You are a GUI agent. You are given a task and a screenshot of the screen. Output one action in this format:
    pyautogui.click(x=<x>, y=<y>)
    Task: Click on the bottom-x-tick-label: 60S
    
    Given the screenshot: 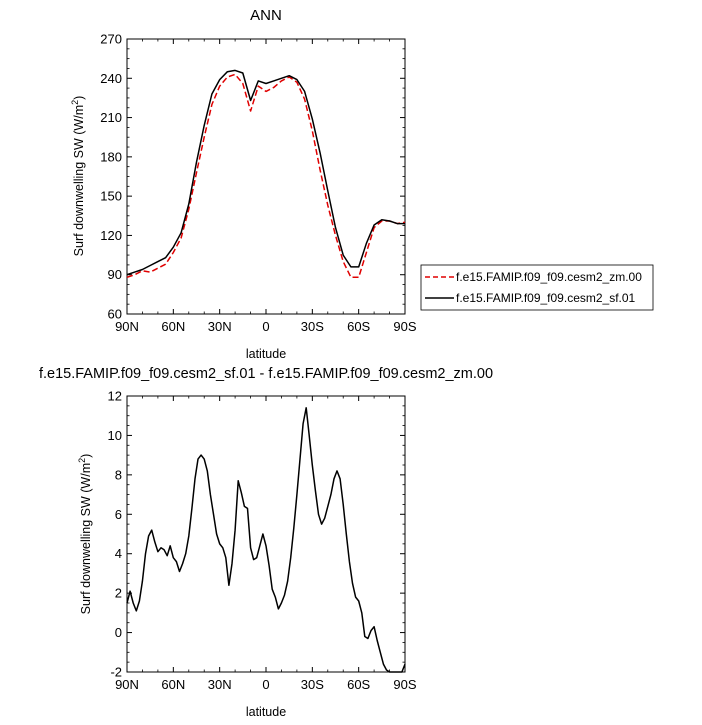 What is the action you would take?
    pyautogui.click(x=358, y=684)
    